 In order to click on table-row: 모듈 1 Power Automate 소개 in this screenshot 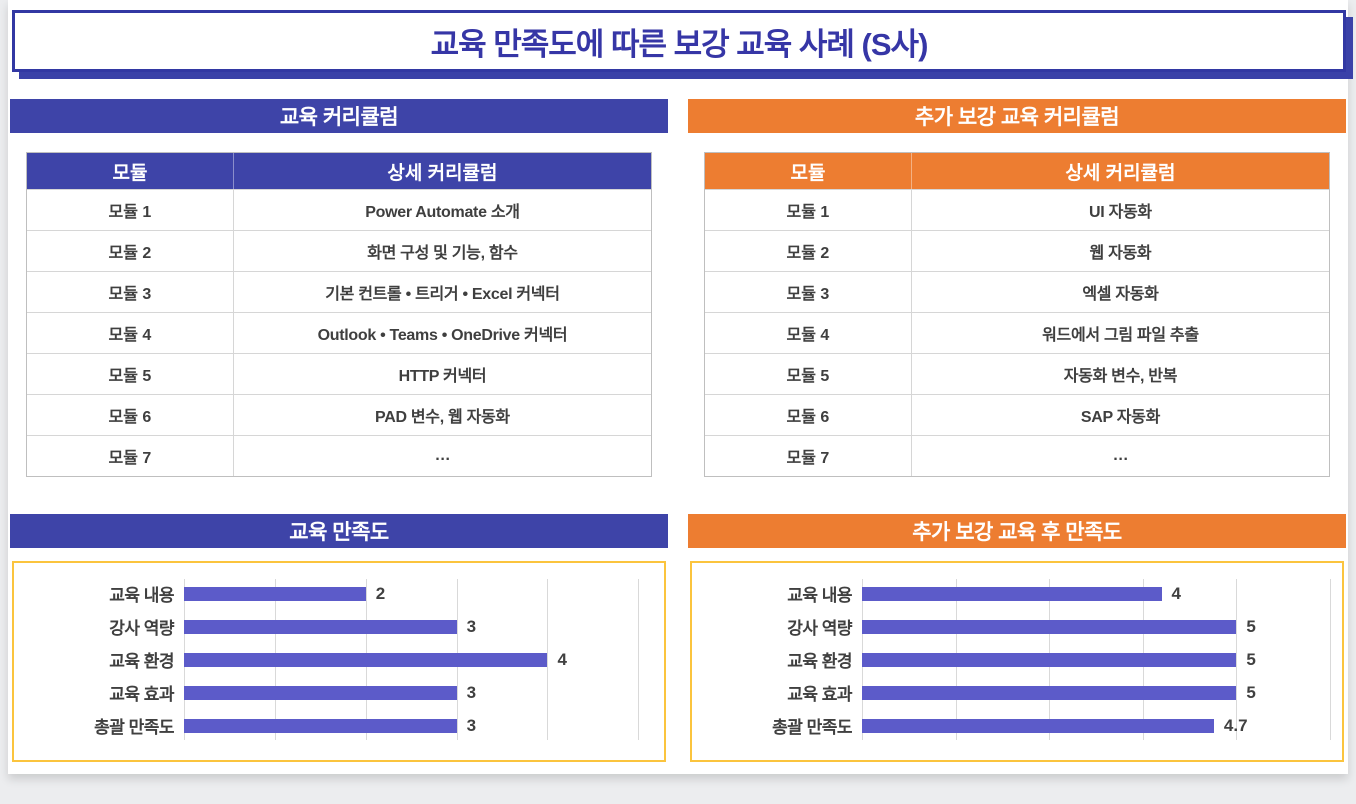, I will do `click(339, 209)`.